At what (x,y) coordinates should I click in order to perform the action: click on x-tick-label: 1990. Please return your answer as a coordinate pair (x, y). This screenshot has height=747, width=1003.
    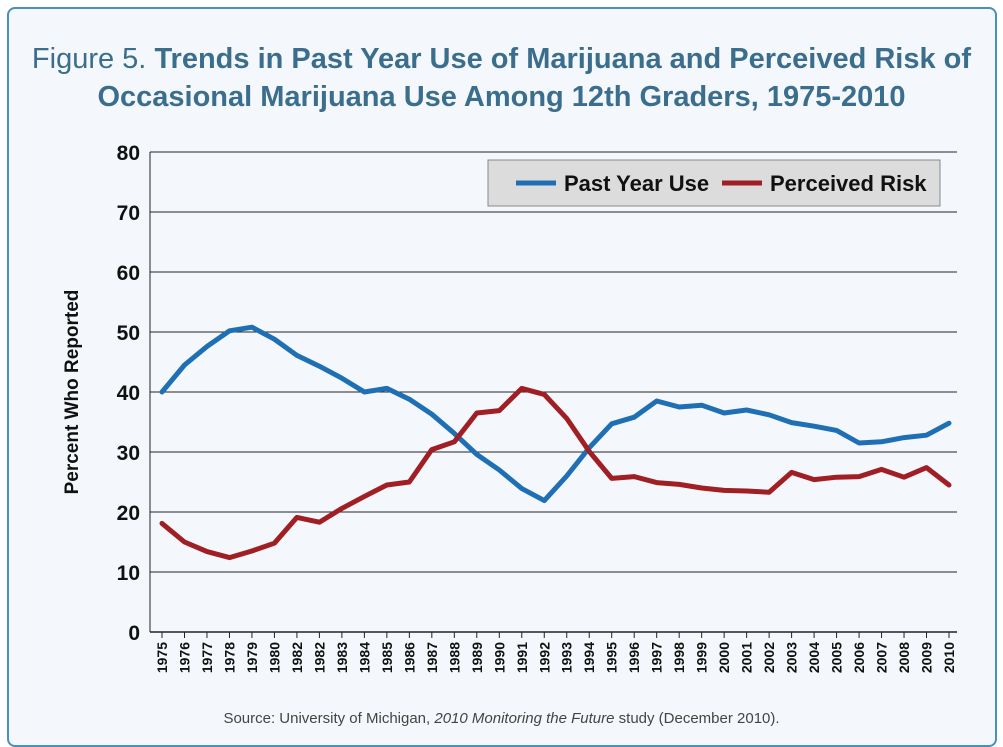
    Looking at the image, I should click on (499, 657).